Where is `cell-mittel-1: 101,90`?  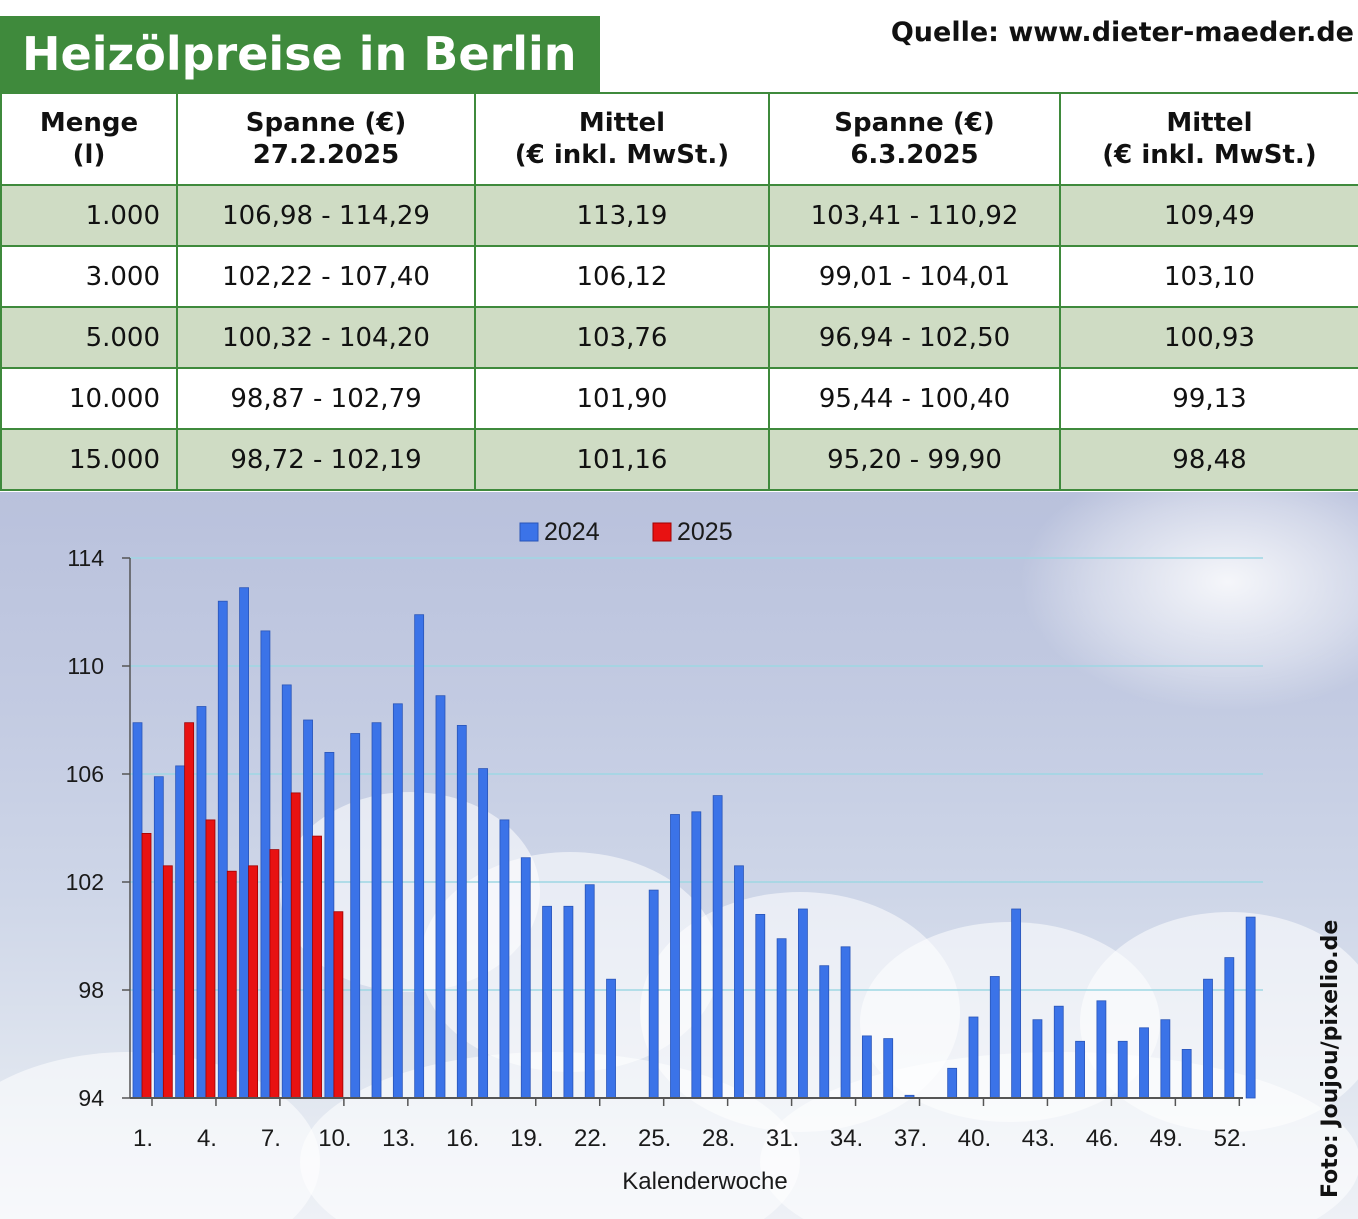
cell-mittel-1: 101,90 is located at coordinates (622, 398).